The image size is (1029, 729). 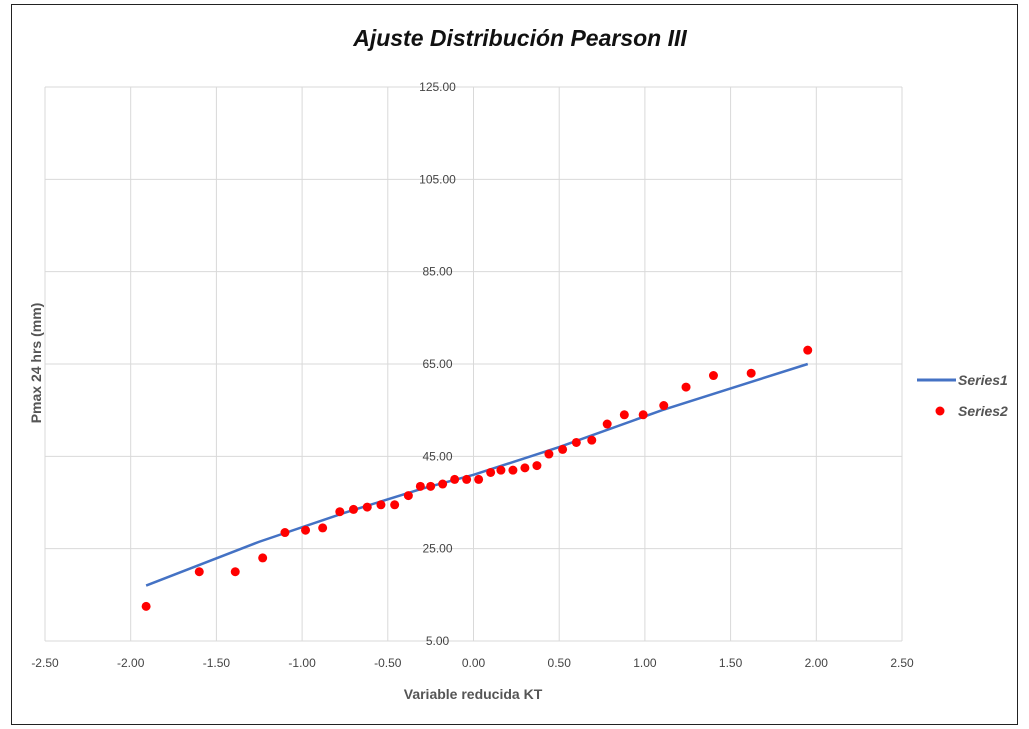 I want to click on x-tick-label: 0.50, so click(x=560, y=663).